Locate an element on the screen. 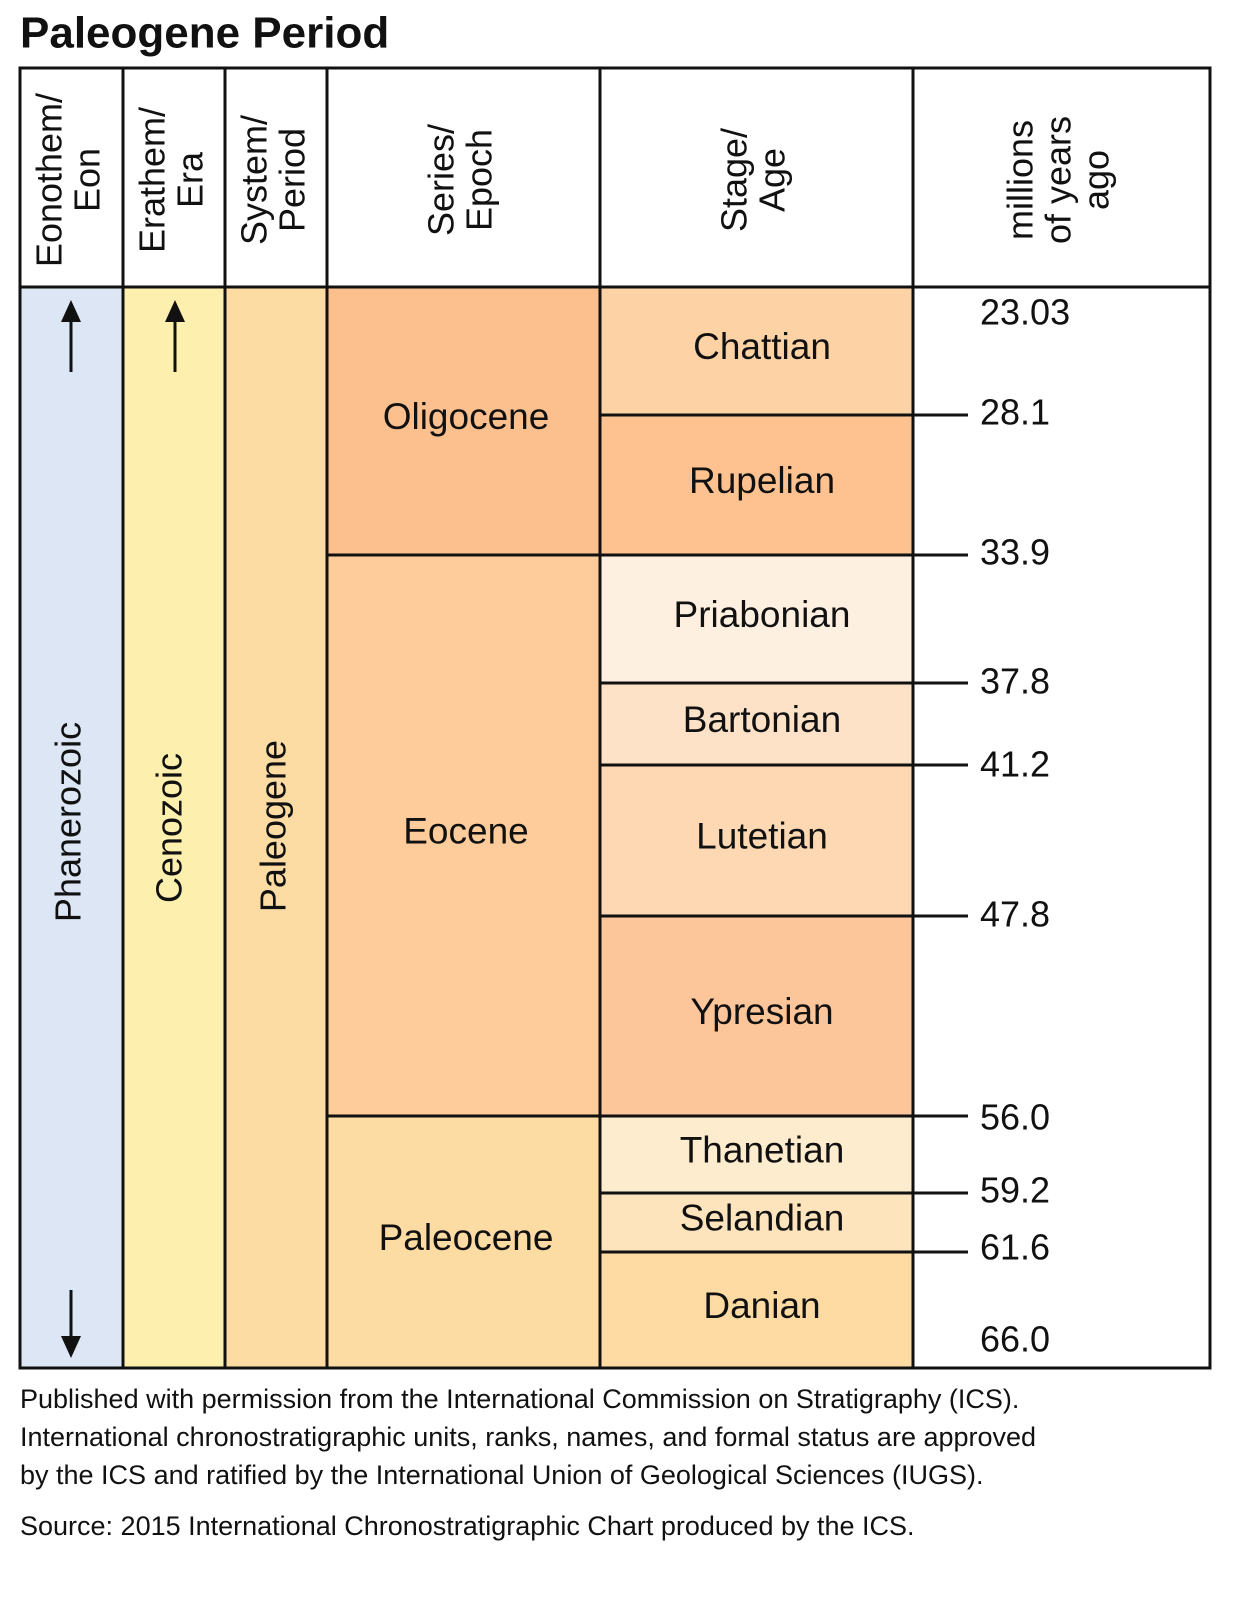 Image resolution: width=1252 pixels, height=1600 pixels. column-header: Era is located at coordinates (190, 179).